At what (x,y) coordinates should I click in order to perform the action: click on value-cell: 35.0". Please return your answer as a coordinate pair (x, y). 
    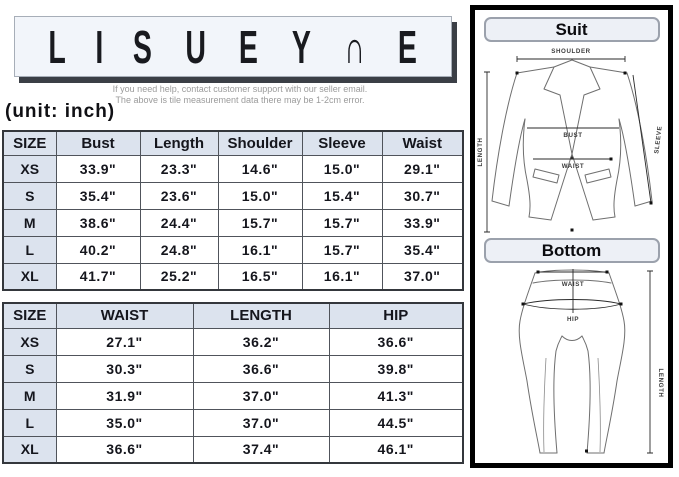
    Looking at the image, I should click on (124, 422).